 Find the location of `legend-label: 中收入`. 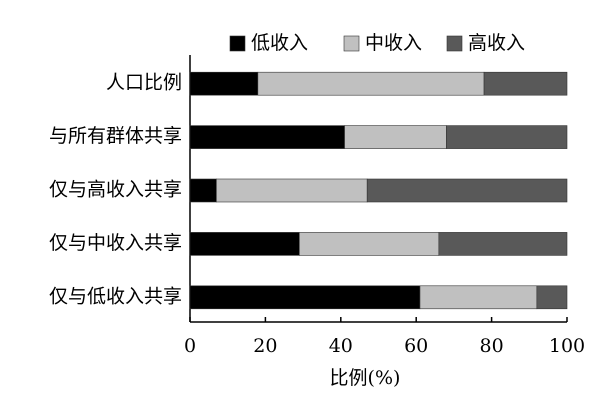

legend-label: 中收入 is located at coordinates (393, 43).